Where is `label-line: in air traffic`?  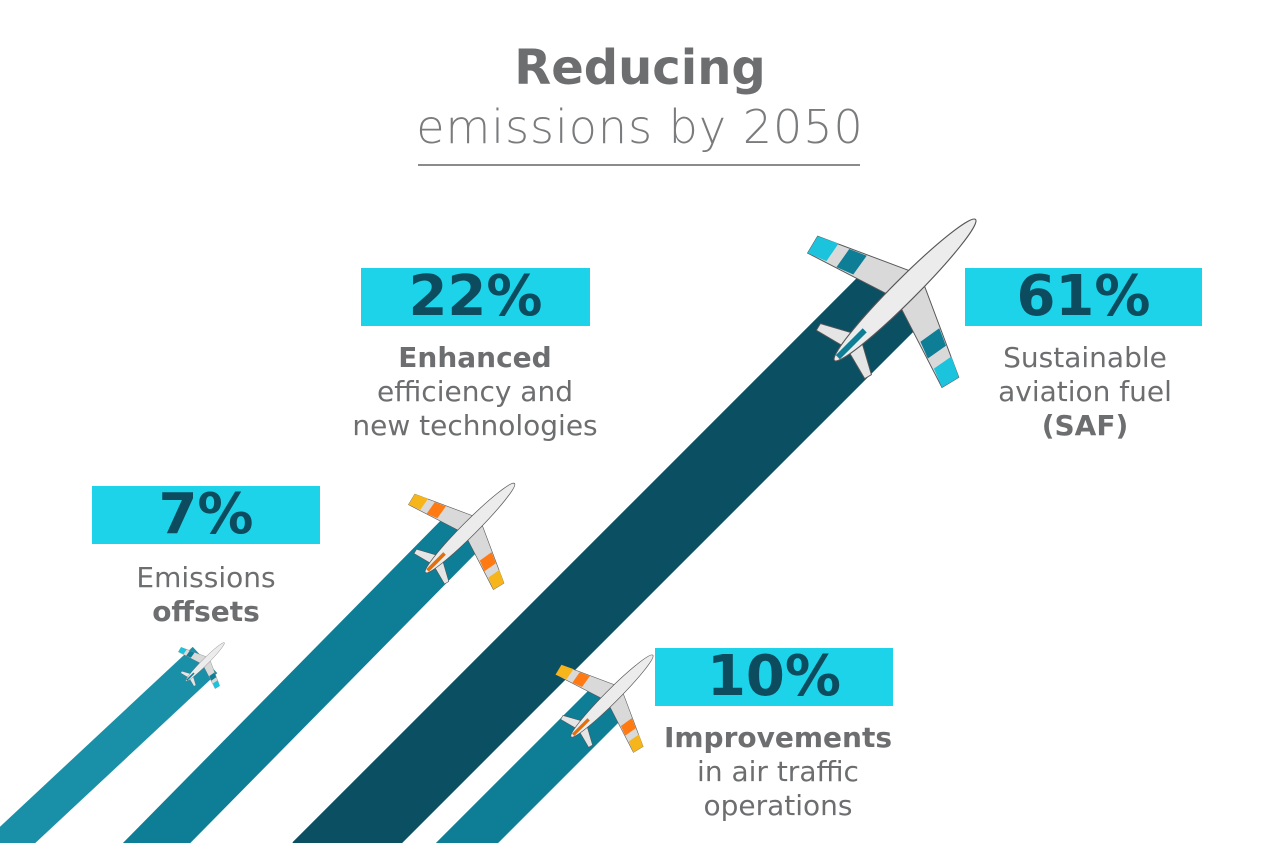
label-line: in air traffic is located at coordinates (778, 771).